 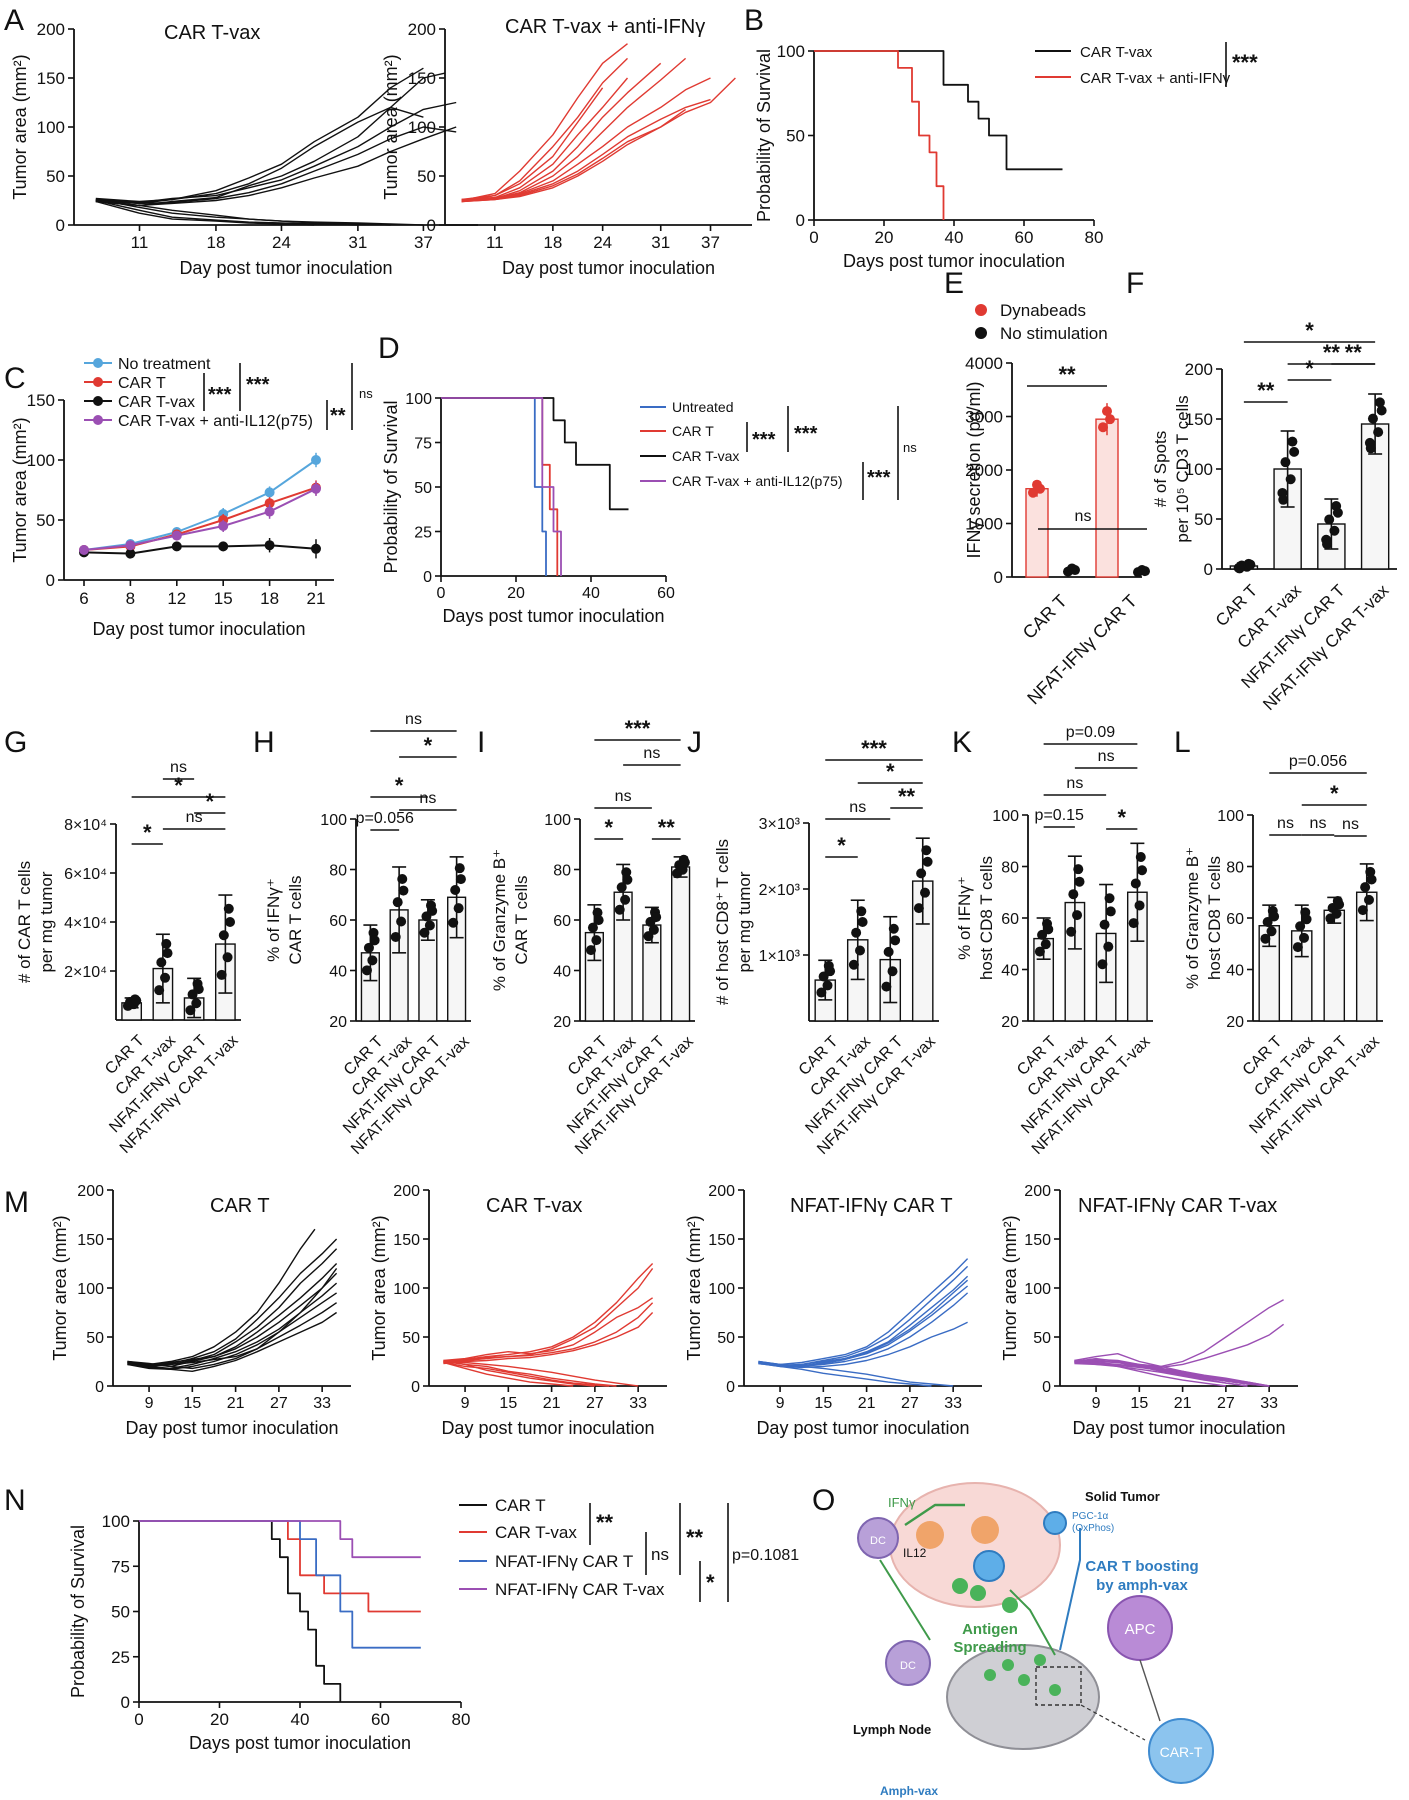 What do you see at coordinates (878, 1541) in the screenshot?
I see `dendritic-cell-label: DC` at bounding box center [878, 1541].